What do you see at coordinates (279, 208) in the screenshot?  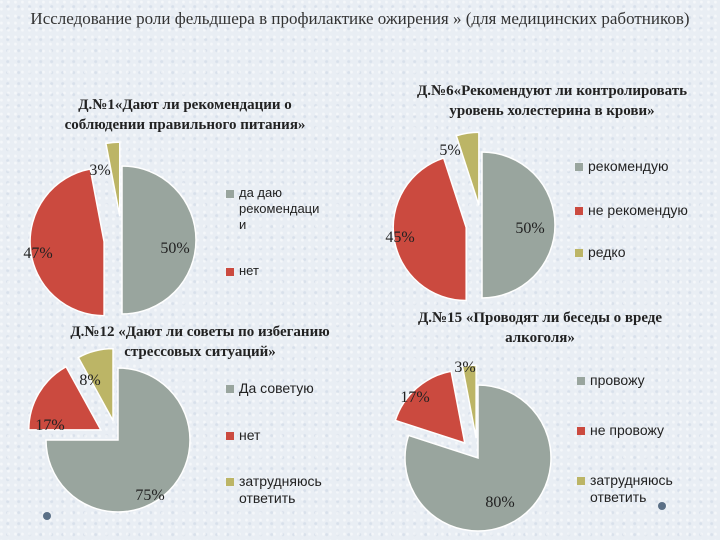 I see `legend-label: да даю рекомендаци и` at bounding box center [279, 208].